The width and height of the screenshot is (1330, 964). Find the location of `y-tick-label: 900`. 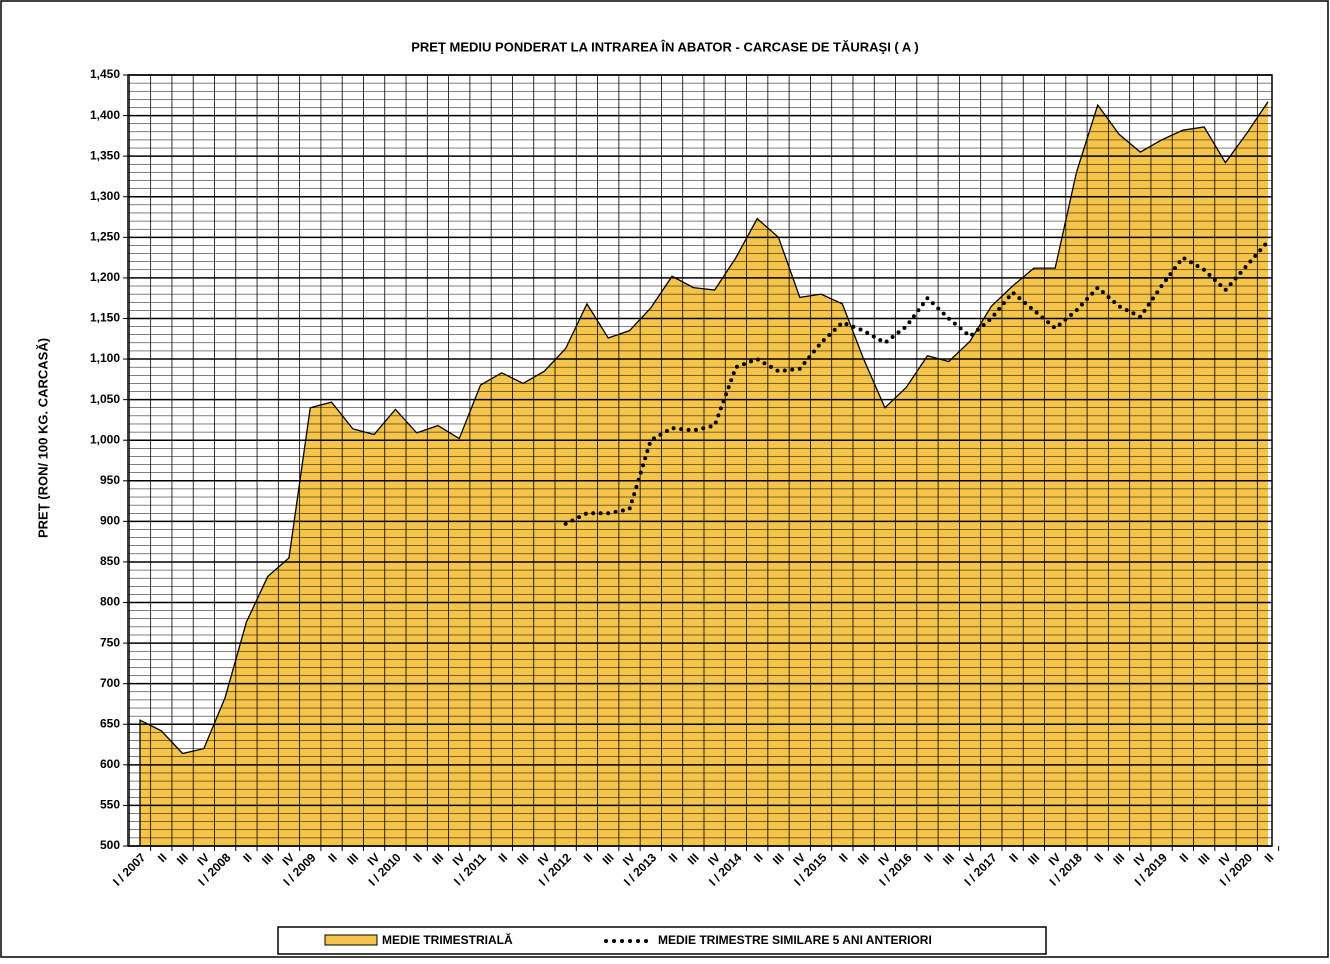

y-tick-label: 900 is located at coordinates (110, 521).